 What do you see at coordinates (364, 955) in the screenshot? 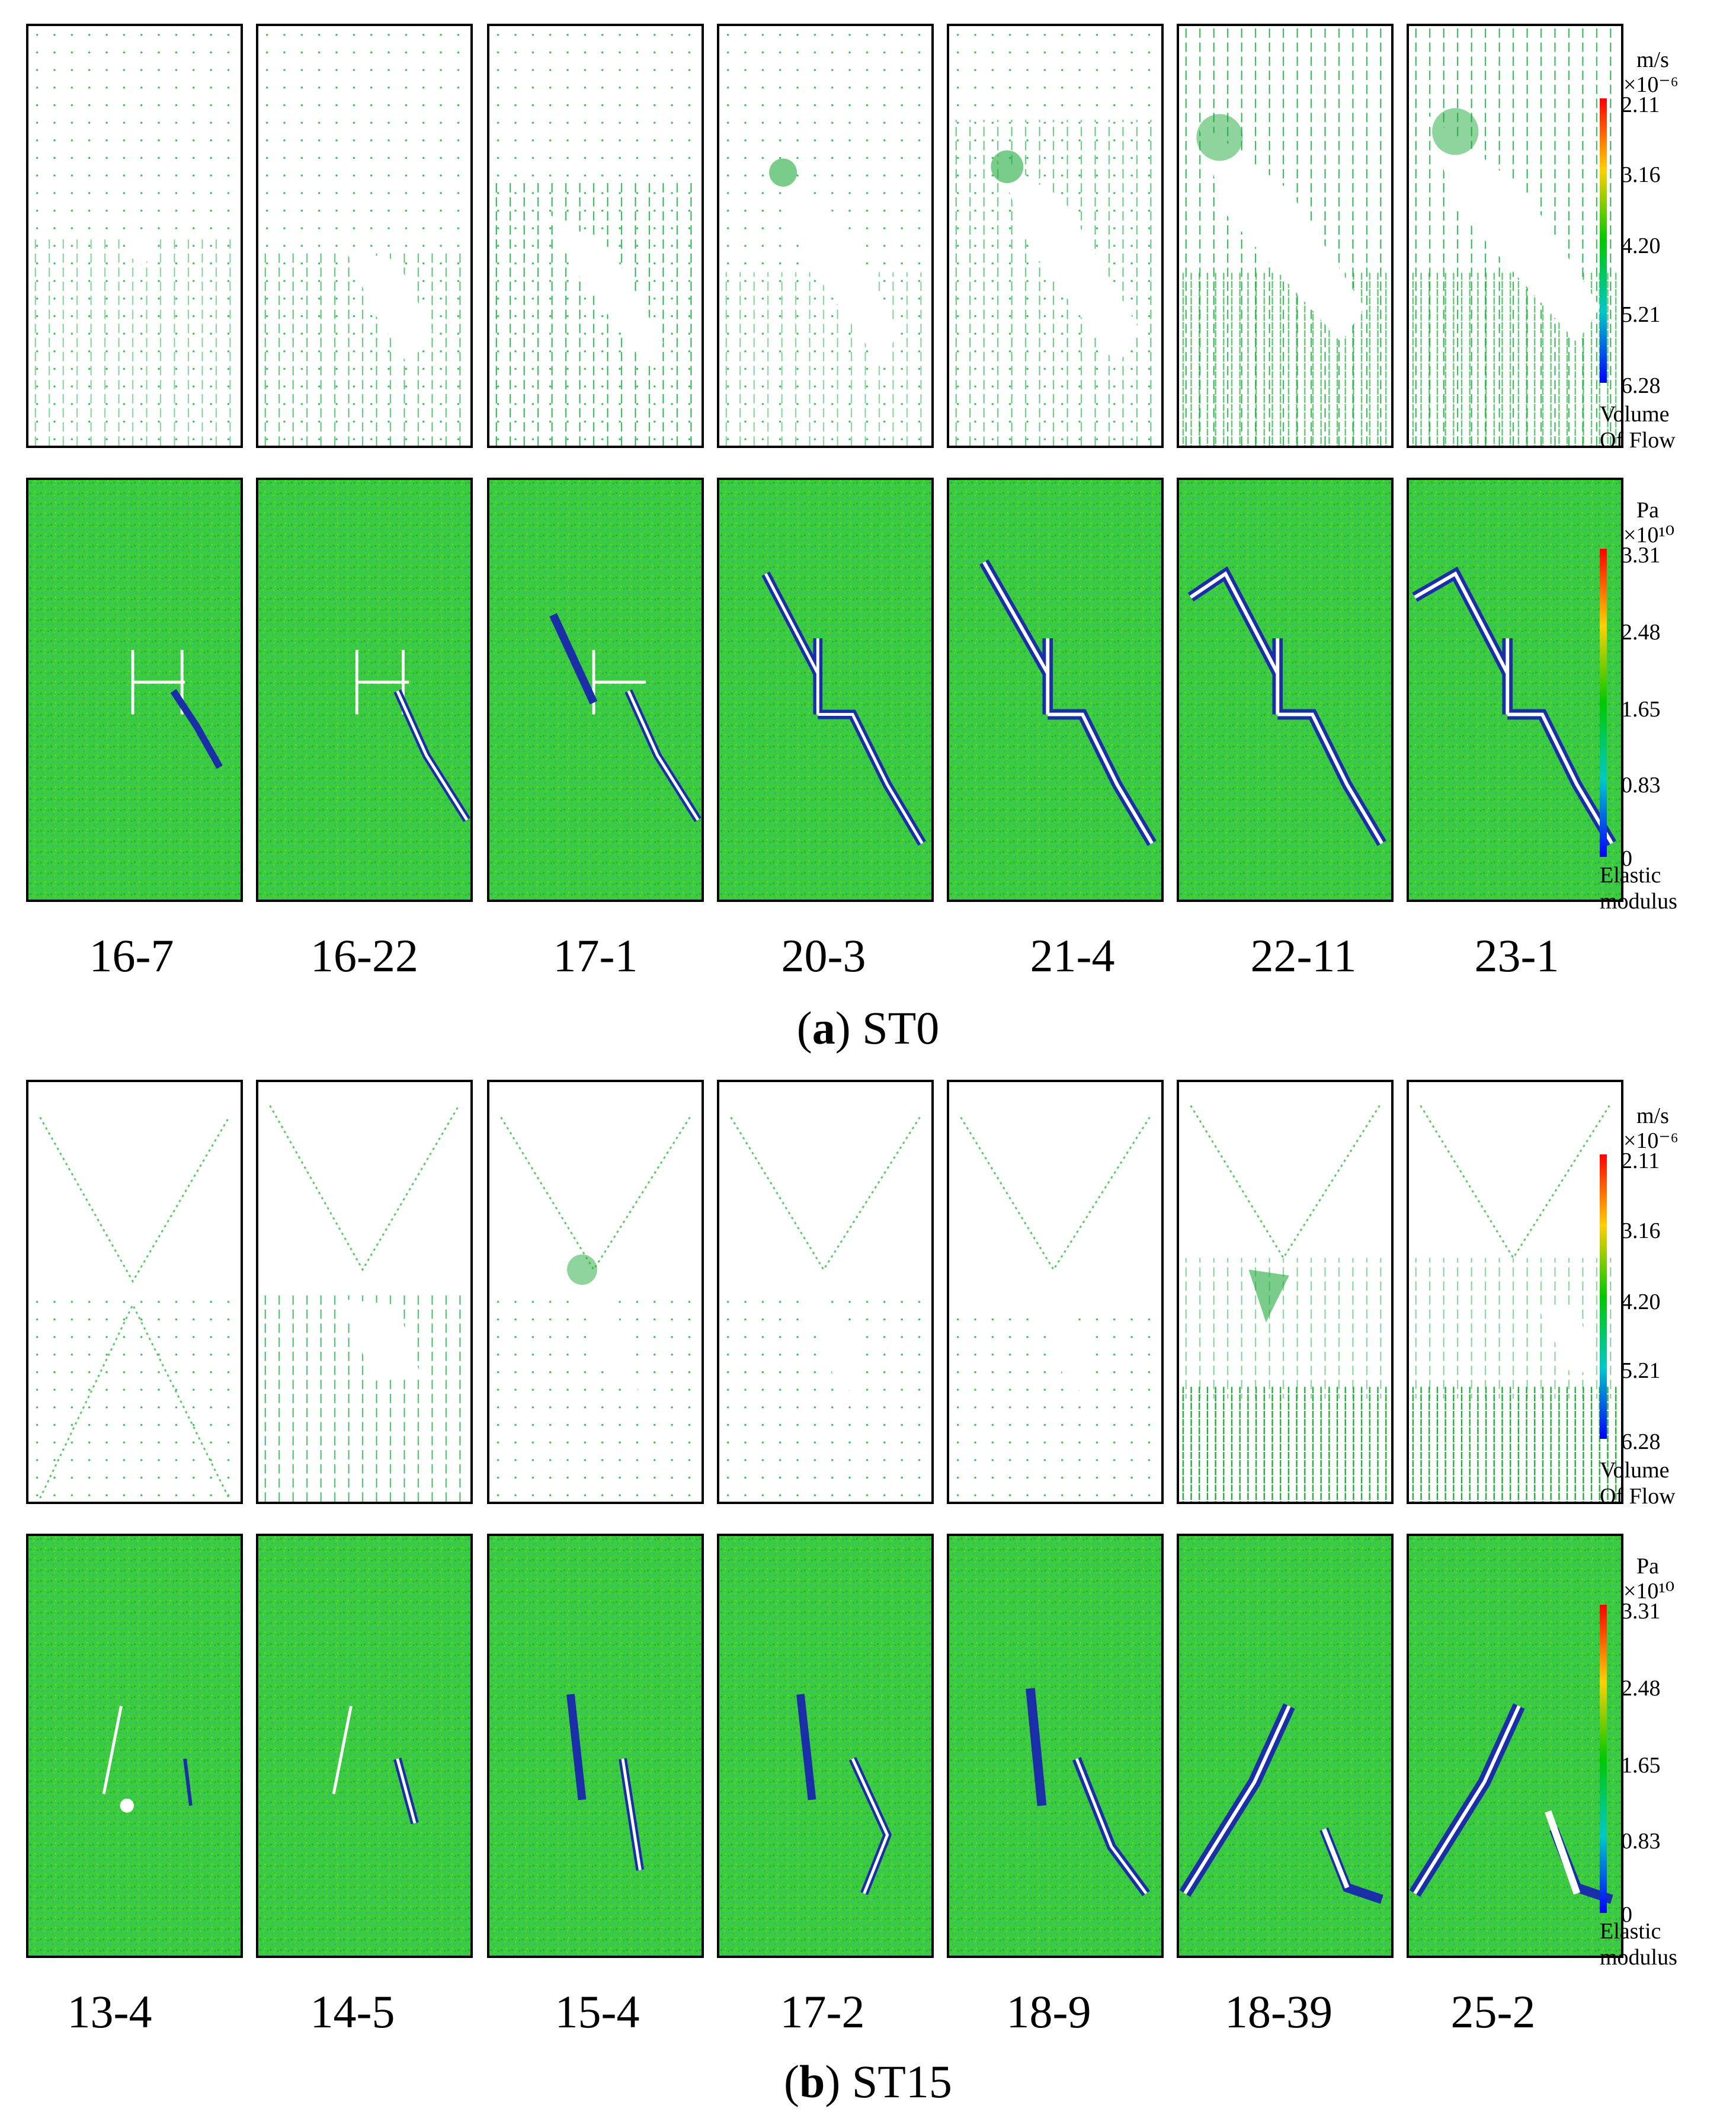
I see `step-label: 16-22` at bounding box center [364, 955].